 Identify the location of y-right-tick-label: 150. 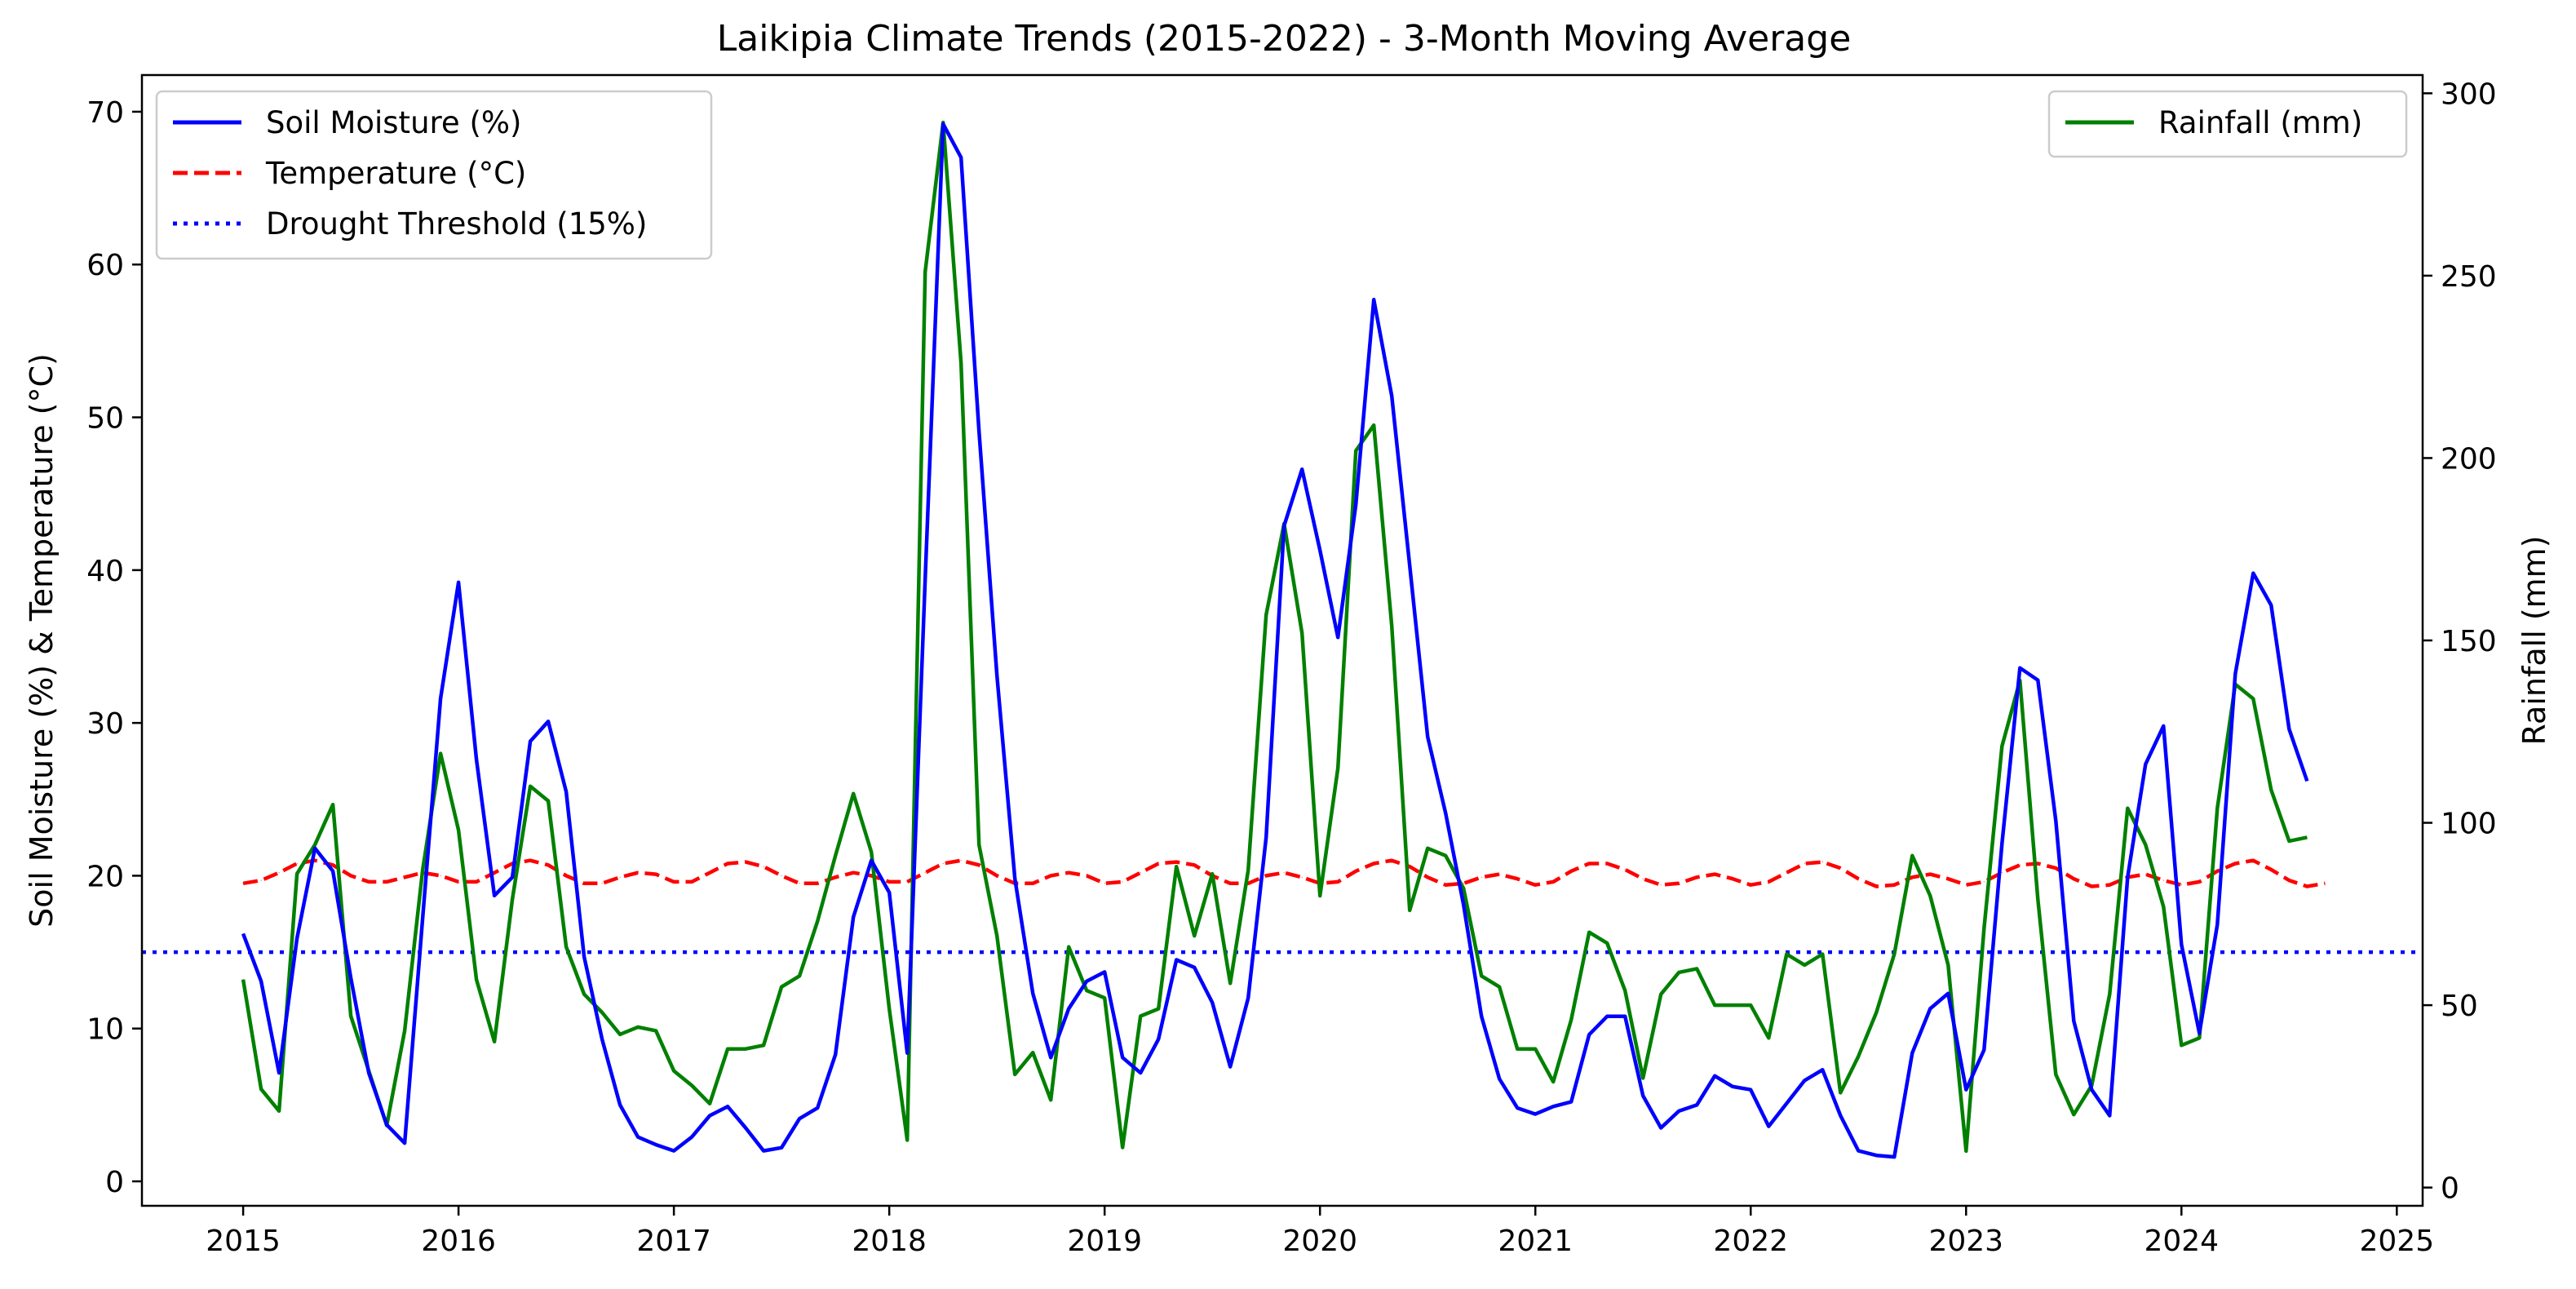
(2469, 641).